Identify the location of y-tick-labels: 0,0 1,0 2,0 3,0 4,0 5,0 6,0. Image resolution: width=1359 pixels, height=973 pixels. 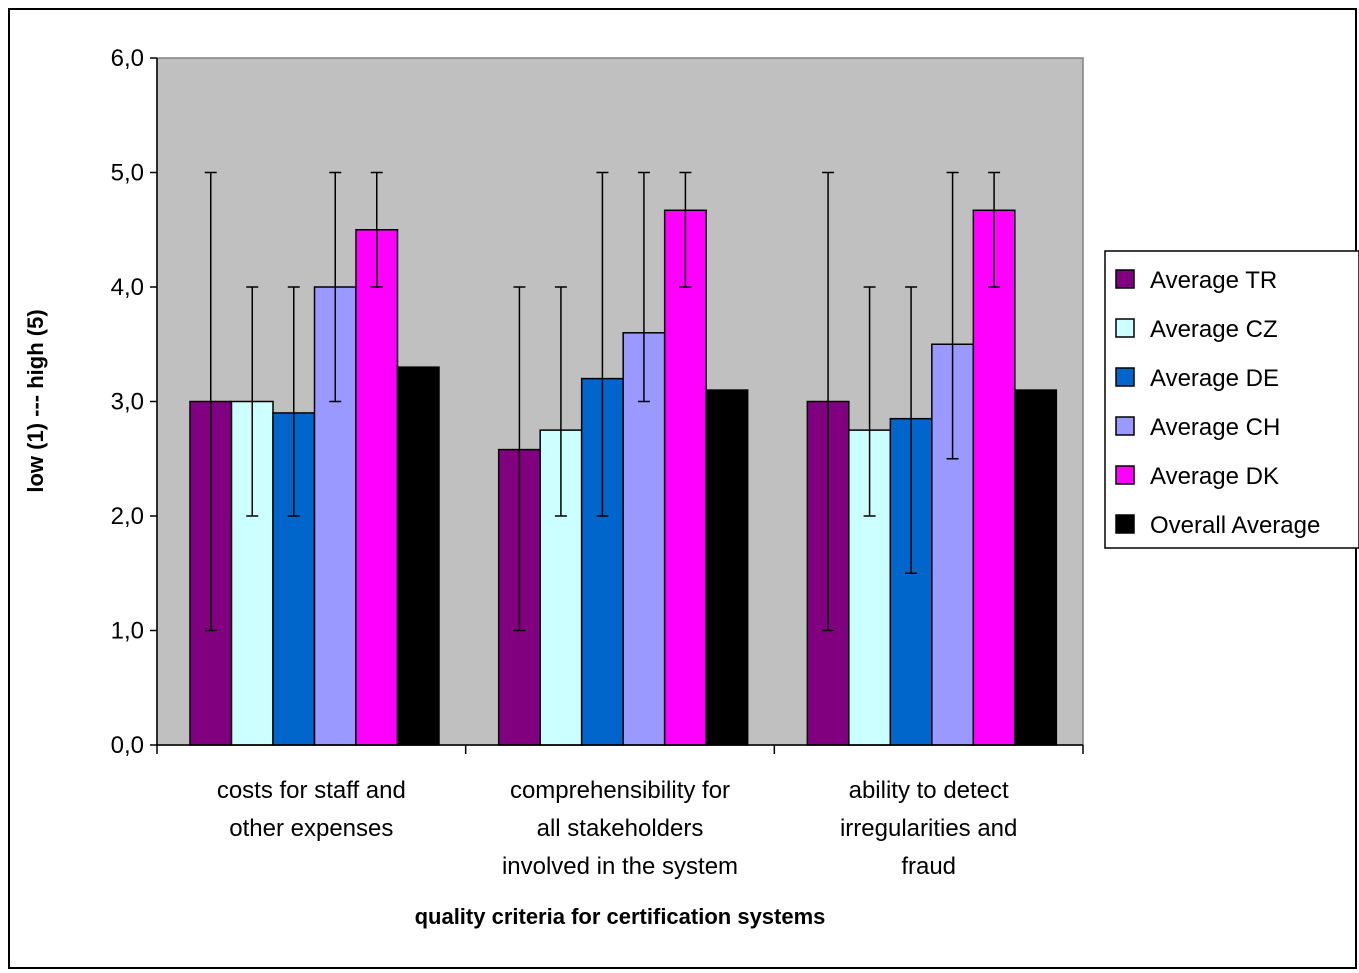
(127, 402).